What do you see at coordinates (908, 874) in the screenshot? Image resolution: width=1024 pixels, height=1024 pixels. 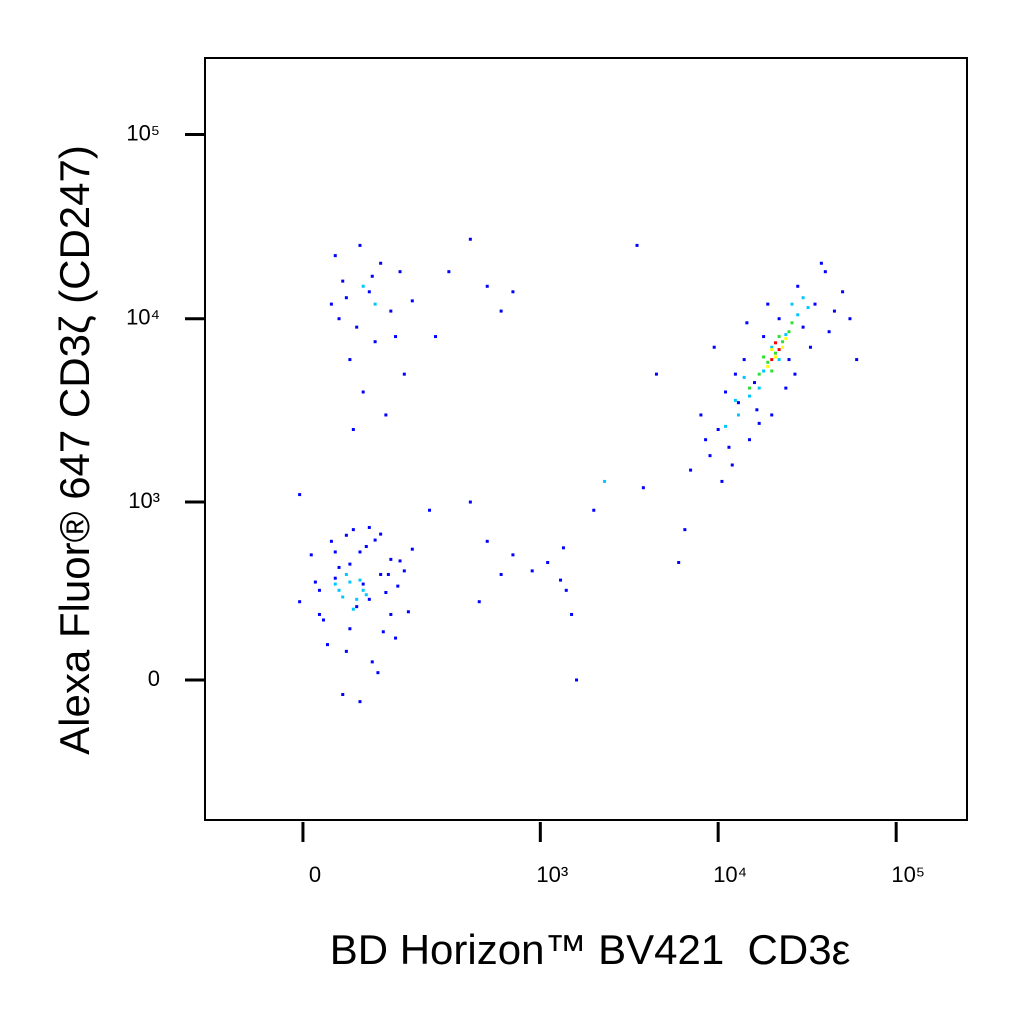 I see `x-tick-label: 10⁵` at bounding box center [908, 874].